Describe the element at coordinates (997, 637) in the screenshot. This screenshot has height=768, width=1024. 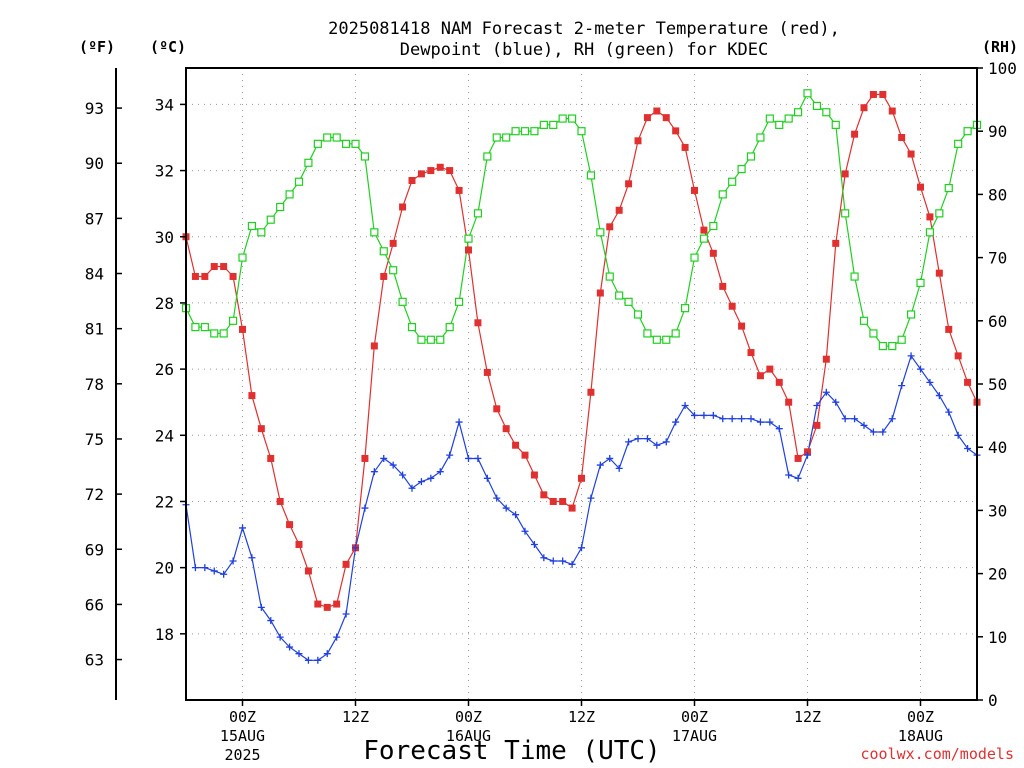
I see `rh-tick-label: 10` at that location.